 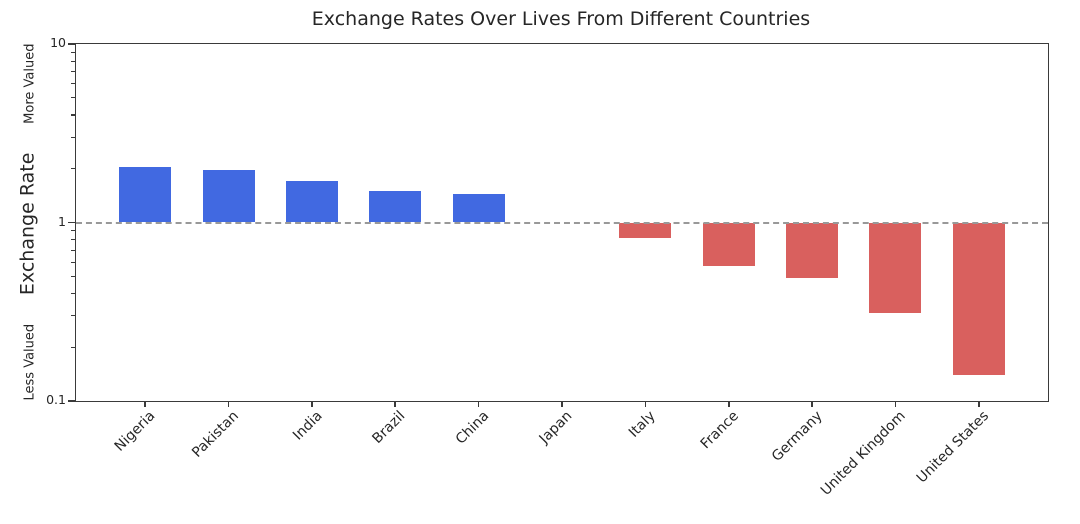 I want to click on x-tick-brazil, so click(x=395, y=404).